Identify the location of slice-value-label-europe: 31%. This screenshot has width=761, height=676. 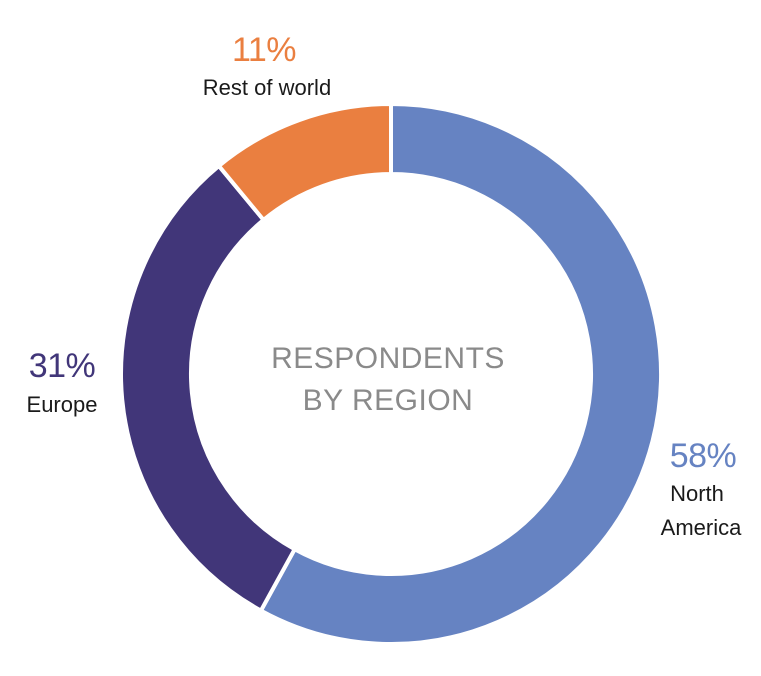
(62, 366).